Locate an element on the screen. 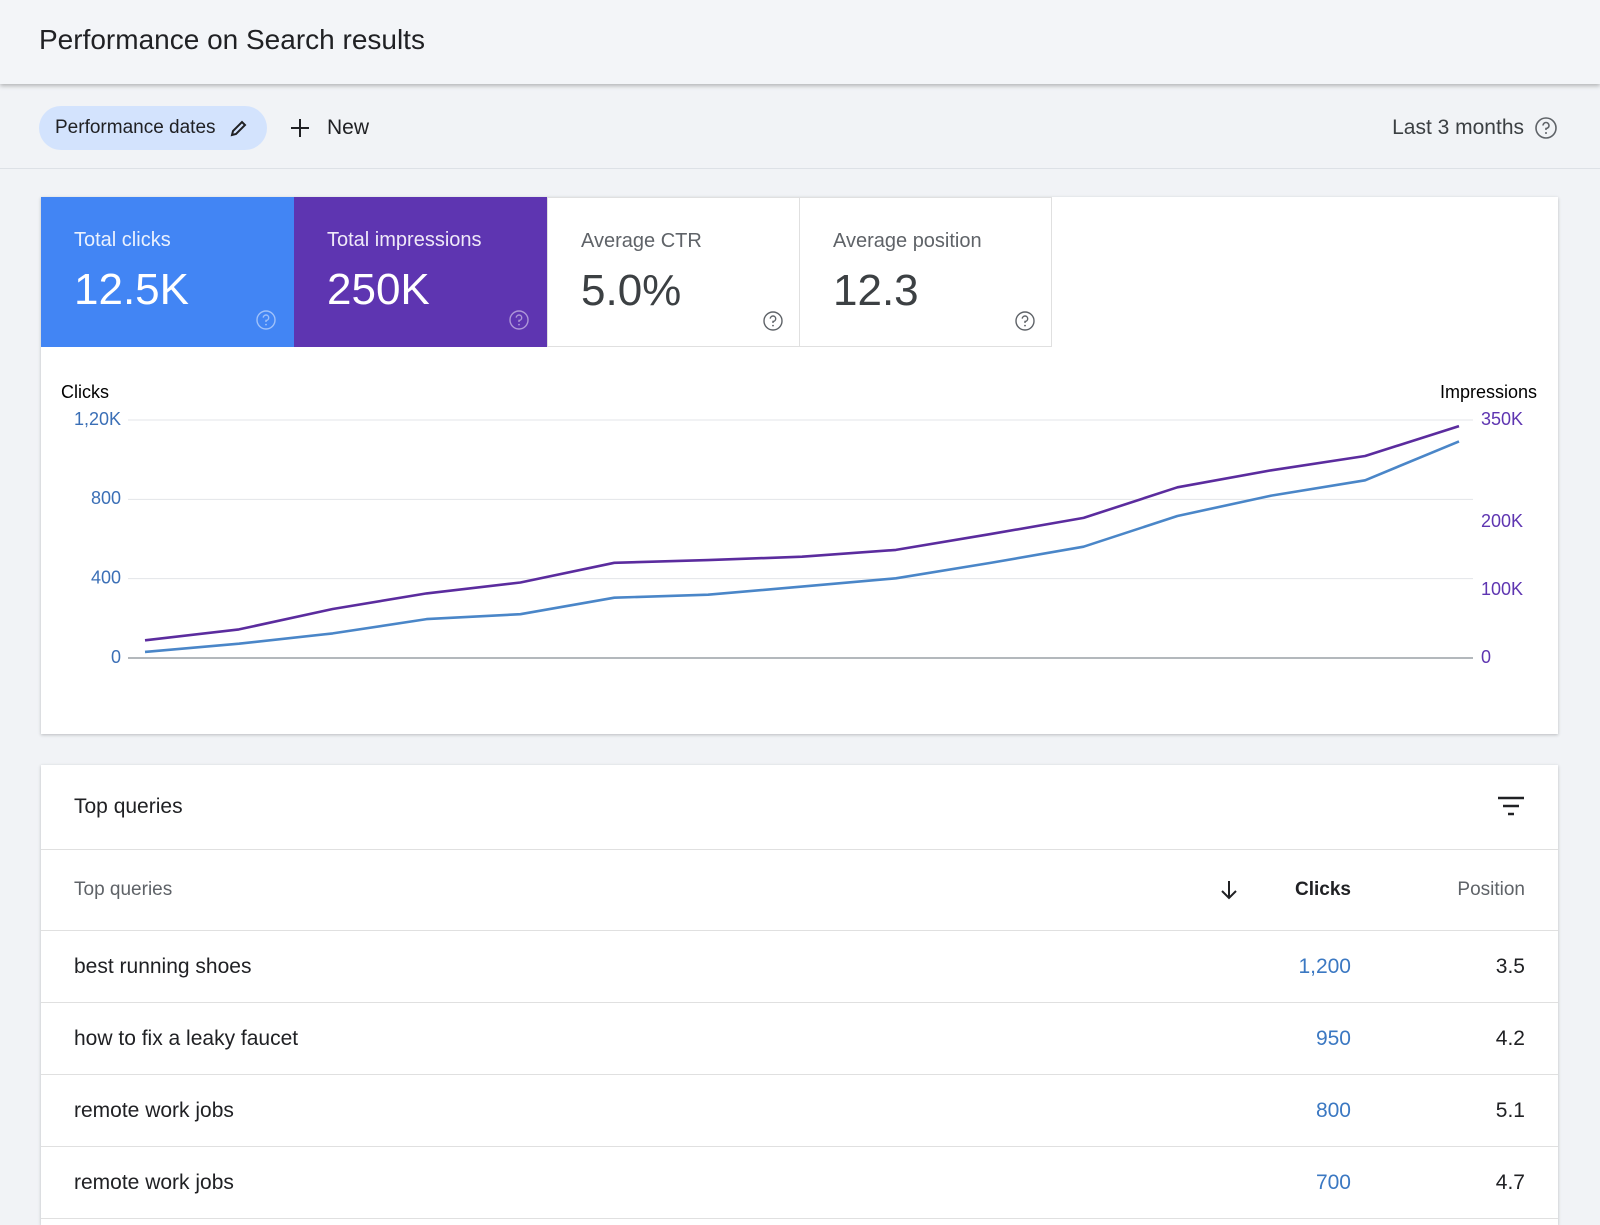 The height and width of the screenshot is (1225, 1600). date-range-label: Last 3 months is located at coordinates (1458, 127).